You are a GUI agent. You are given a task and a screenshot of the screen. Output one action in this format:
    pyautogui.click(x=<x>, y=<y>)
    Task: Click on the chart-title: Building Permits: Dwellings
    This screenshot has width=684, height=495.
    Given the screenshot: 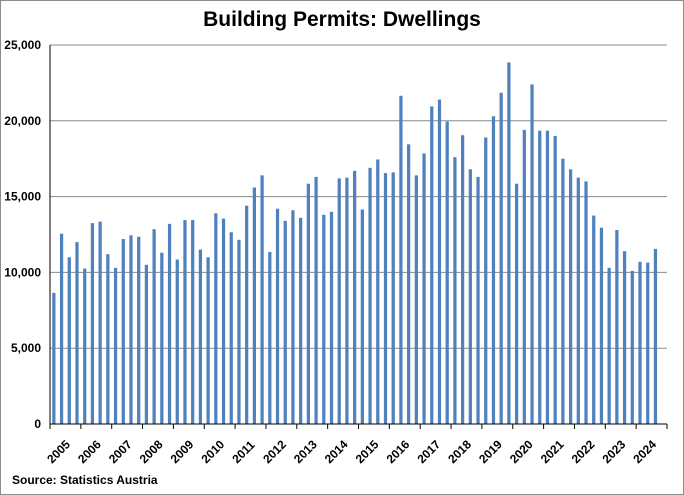 What is the action you would take?
    pyautogui.click(x=342, y=19)
    